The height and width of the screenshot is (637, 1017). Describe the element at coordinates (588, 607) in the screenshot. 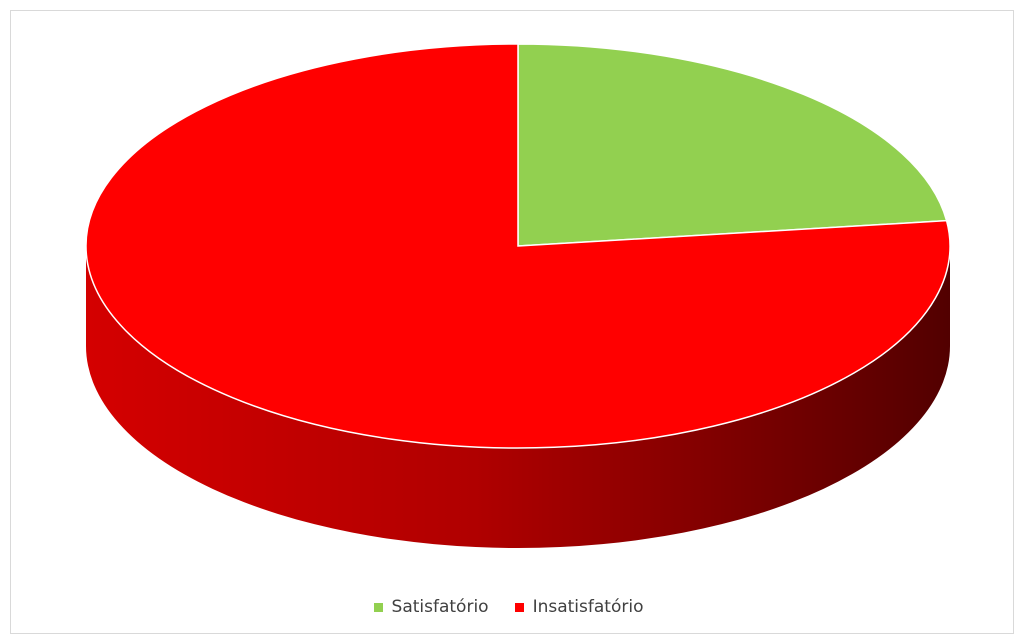

I see `legend-label-insatisfatorio: Insatisfatório` at that location.